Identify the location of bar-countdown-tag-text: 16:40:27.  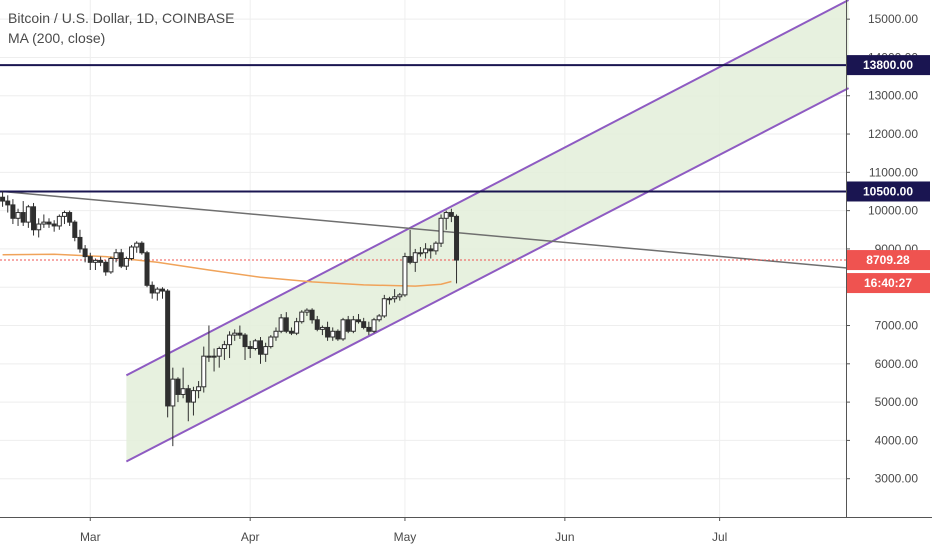
(888, 283).